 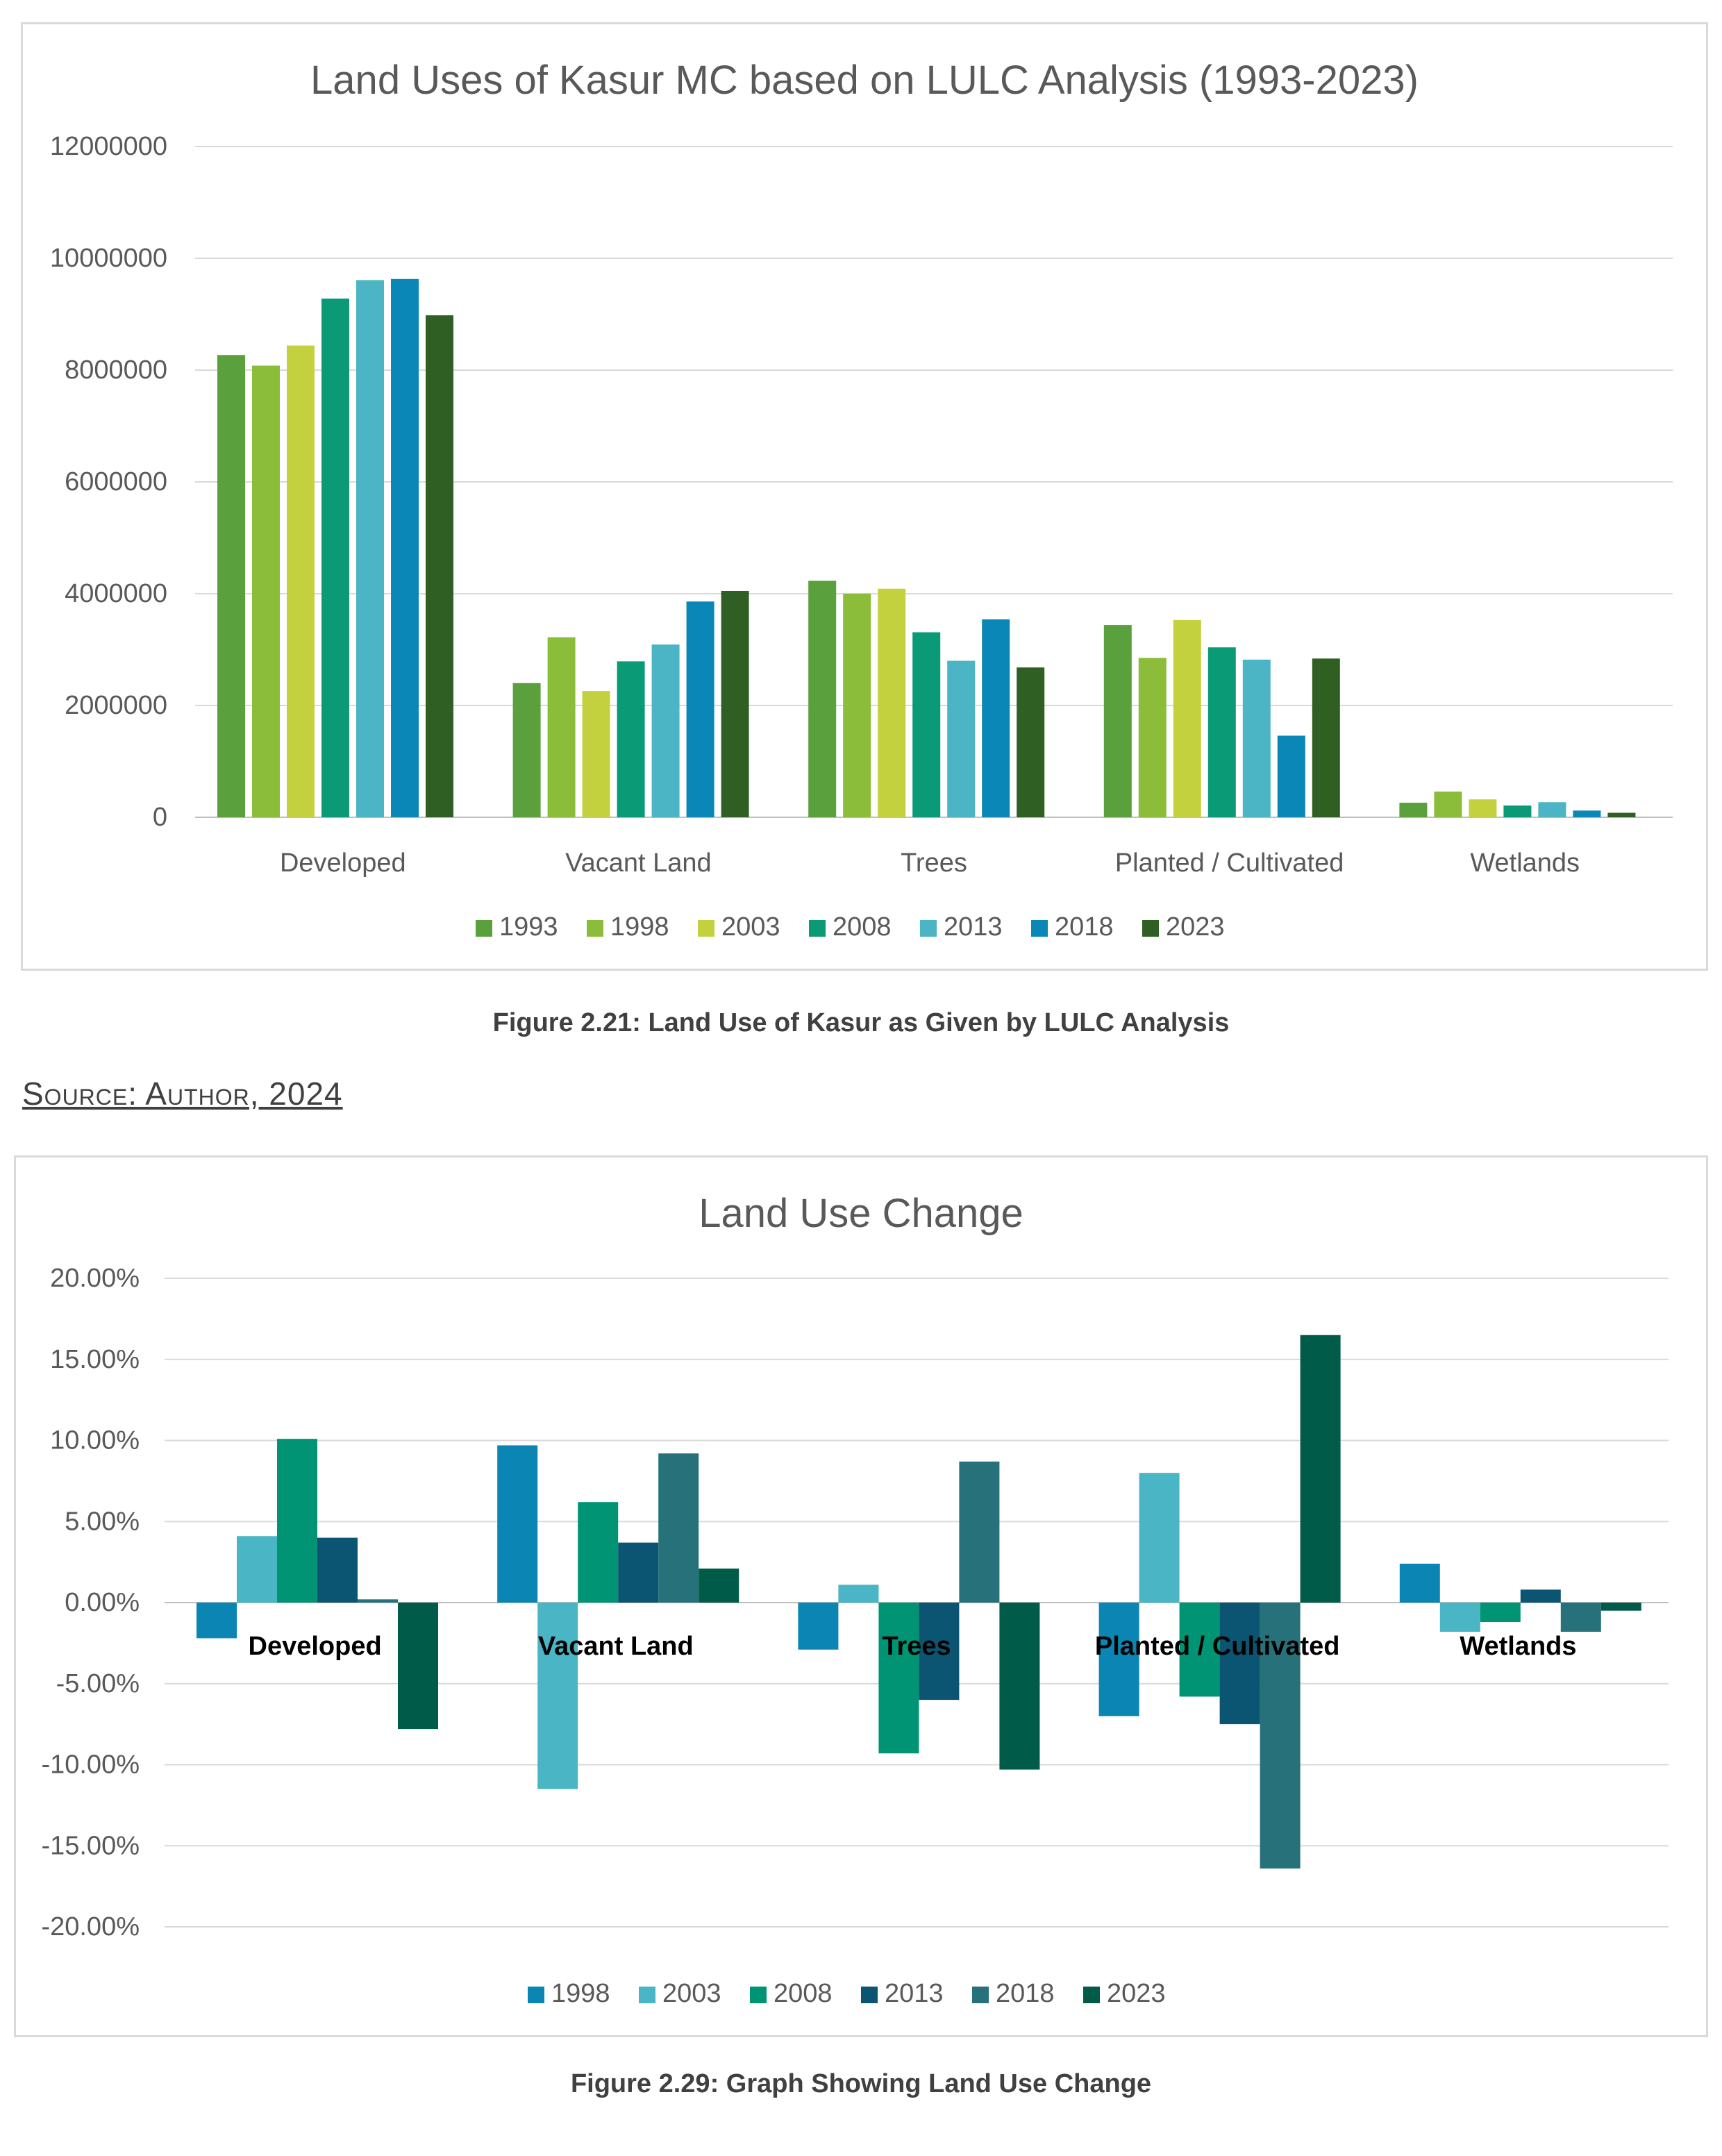 What do you see at coordinates (858, 1594) in the screenshot?
I see `bar-trees-2003` at bounding box center [858, 1594].